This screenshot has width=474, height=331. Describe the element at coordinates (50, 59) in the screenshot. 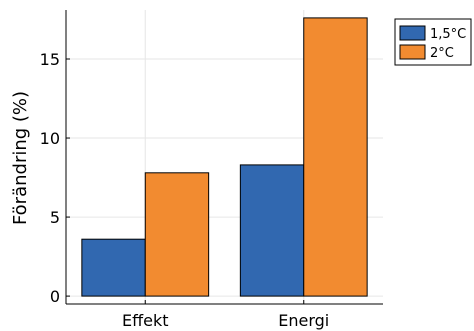

I see `y-tick-label: 15` at that location.